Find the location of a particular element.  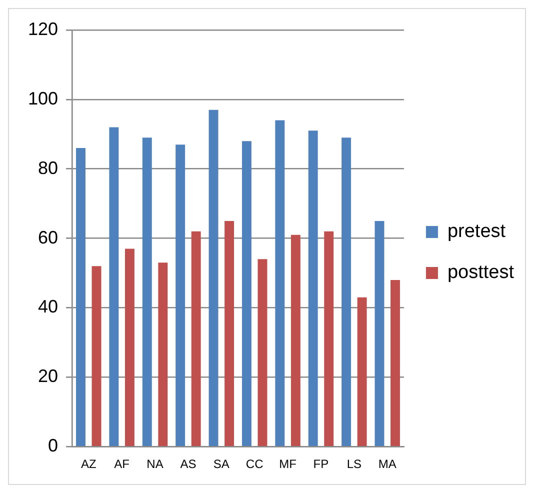

x-tick-label: AS is located at coordinates (188, 464).